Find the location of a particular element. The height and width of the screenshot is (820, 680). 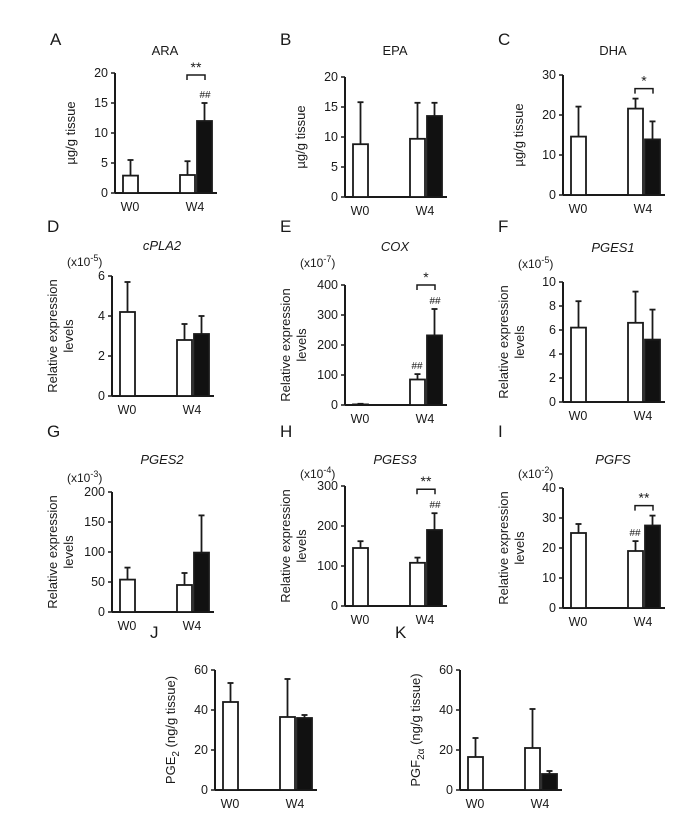

y-axis-label: PGE2 (ng/g tissue) is located at coordinates (172, 730).